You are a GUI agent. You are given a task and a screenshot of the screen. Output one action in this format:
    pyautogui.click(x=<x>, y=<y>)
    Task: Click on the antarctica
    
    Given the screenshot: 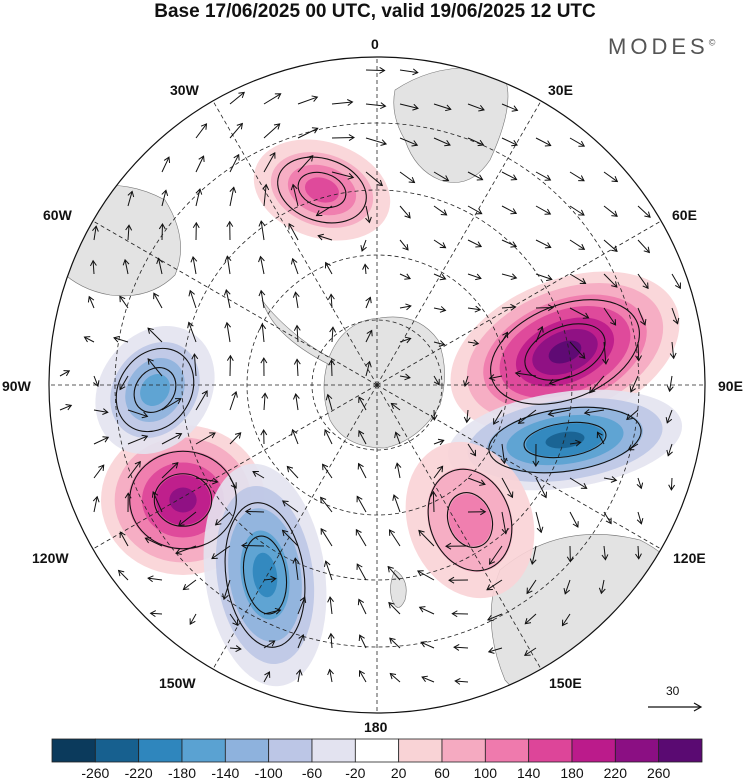 What is the action you would take?
    pyautogui.click(x=384, y=382)
    